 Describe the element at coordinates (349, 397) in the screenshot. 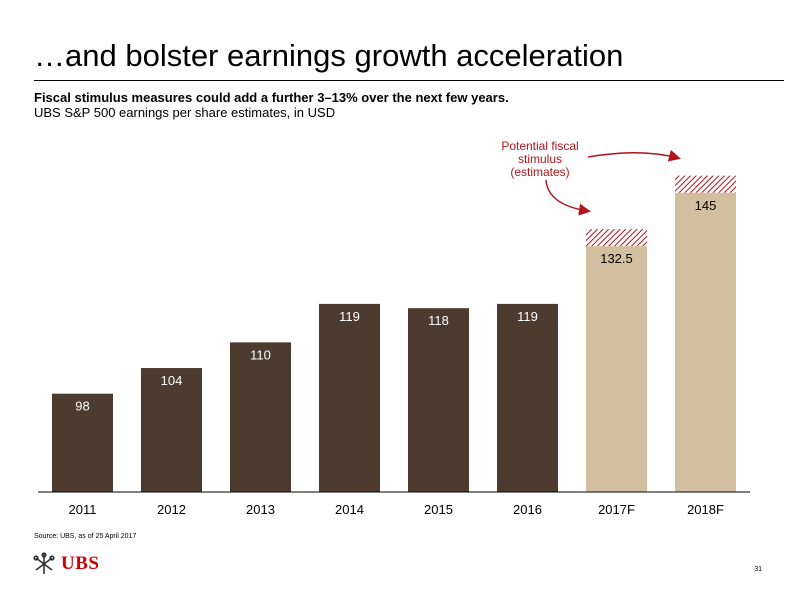

I see `bar-2014` at that location.